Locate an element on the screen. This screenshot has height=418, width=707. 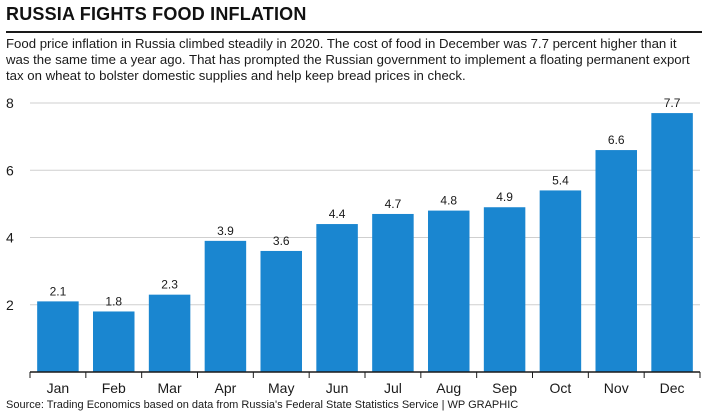
x-tick-label: Apr is located at coordinates (226, 388).